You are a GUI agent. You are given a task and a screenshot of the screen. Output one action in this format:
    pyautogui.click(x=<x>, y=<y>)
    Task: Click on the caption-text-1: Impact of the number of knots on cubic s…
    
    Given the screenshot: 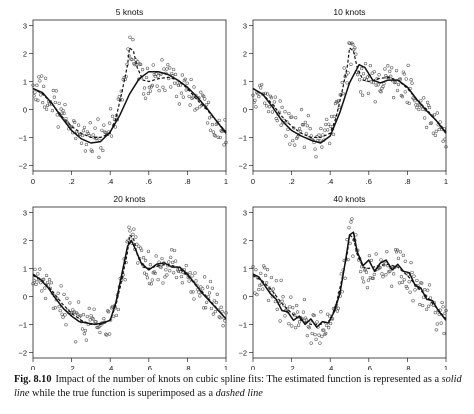 What is the action you would take?
    pyautogui.click(x=248, y=379)
    